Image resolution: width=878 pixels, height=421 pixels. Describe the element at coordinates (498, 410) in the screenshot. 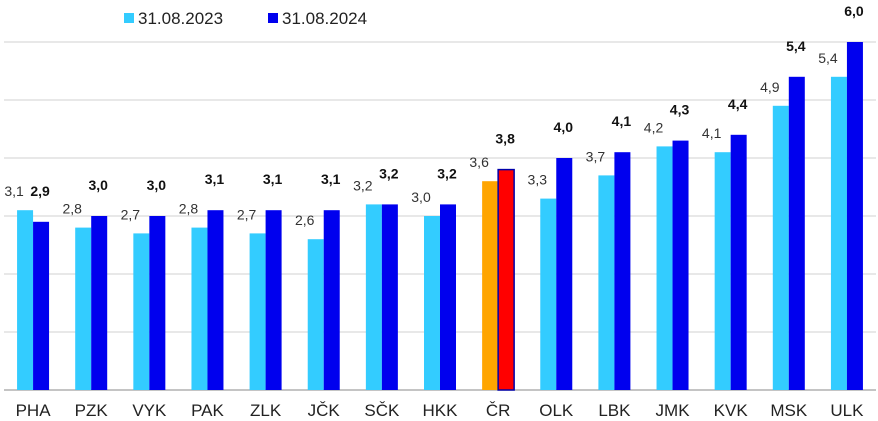

I see `x-tick-label-ČR: ČR` at that location.